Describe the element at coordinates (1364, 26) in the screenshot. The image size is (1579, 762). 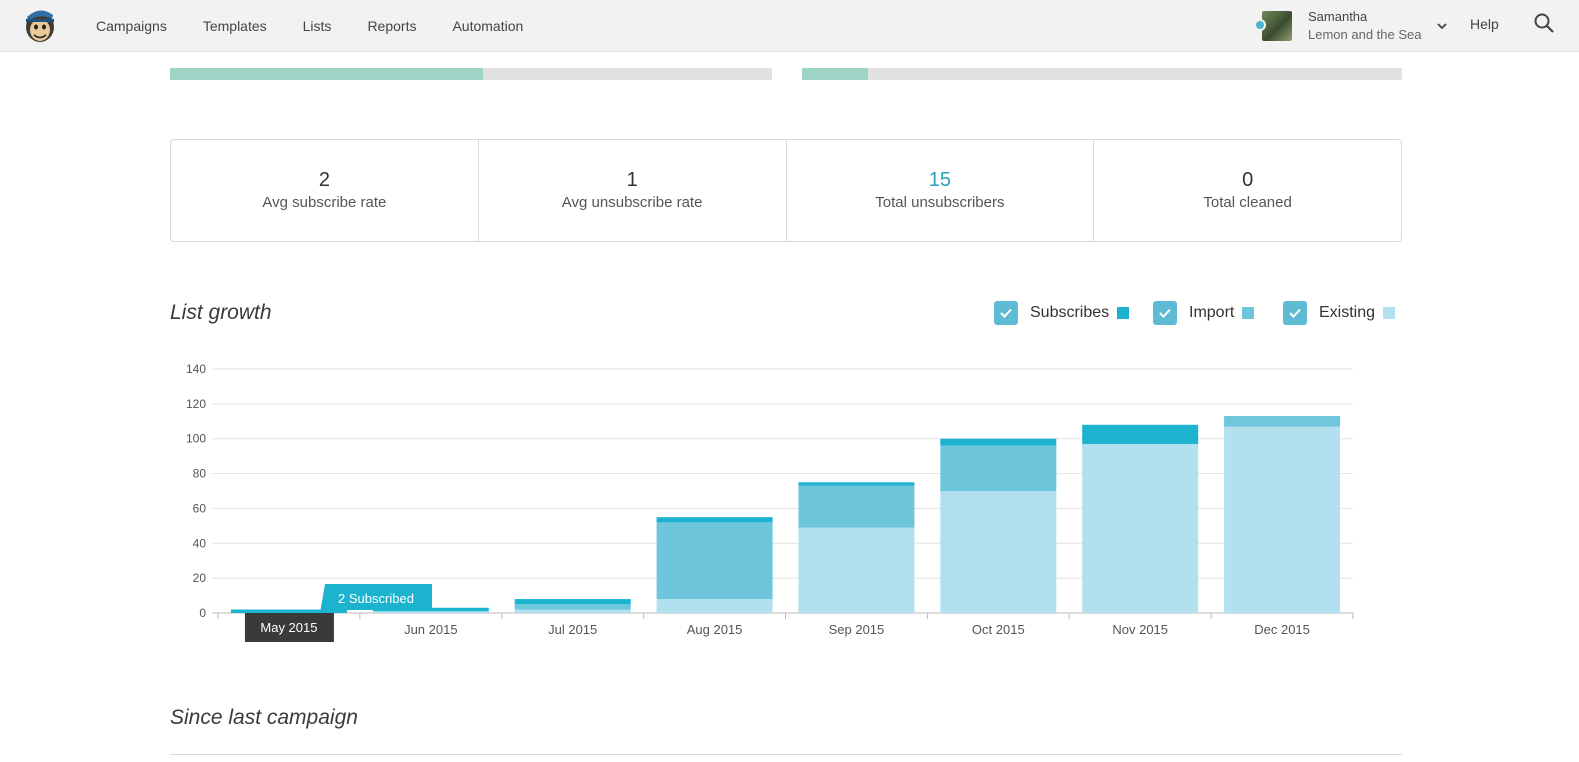
I see `user-info: Samantha Lemon and the Sea` at that location.